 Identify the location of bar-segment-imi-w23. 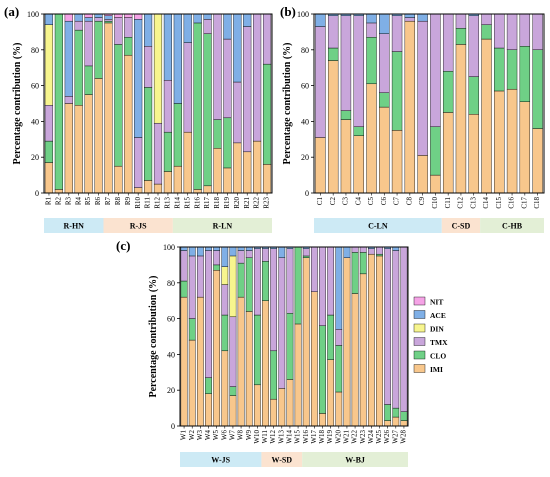
(363, 350).